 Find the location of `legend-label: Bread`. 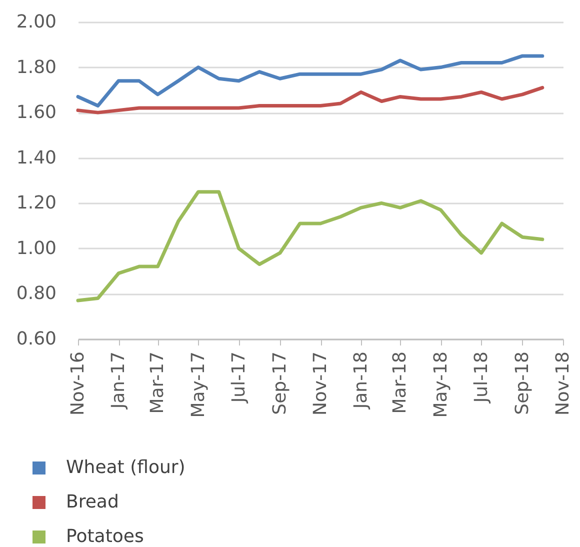

legend-label: Bread is located at coordinates (92, 502).